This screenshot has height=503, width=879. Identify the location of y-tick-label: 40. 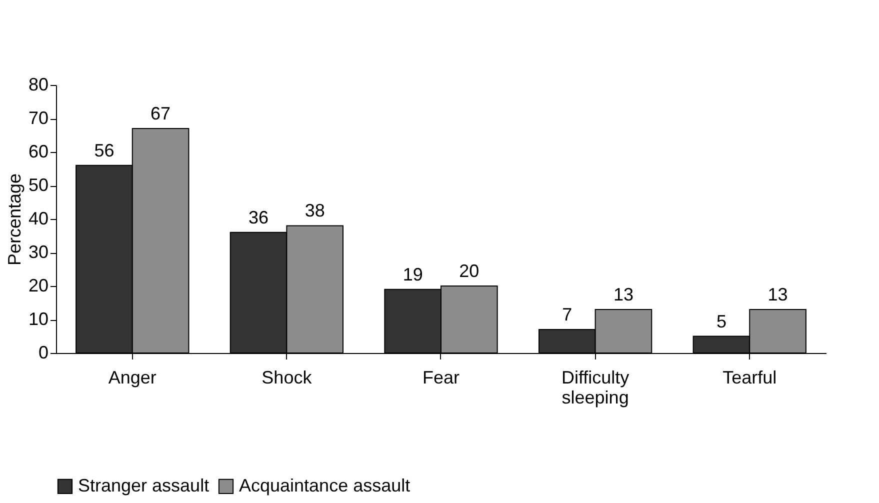
(38, 218).